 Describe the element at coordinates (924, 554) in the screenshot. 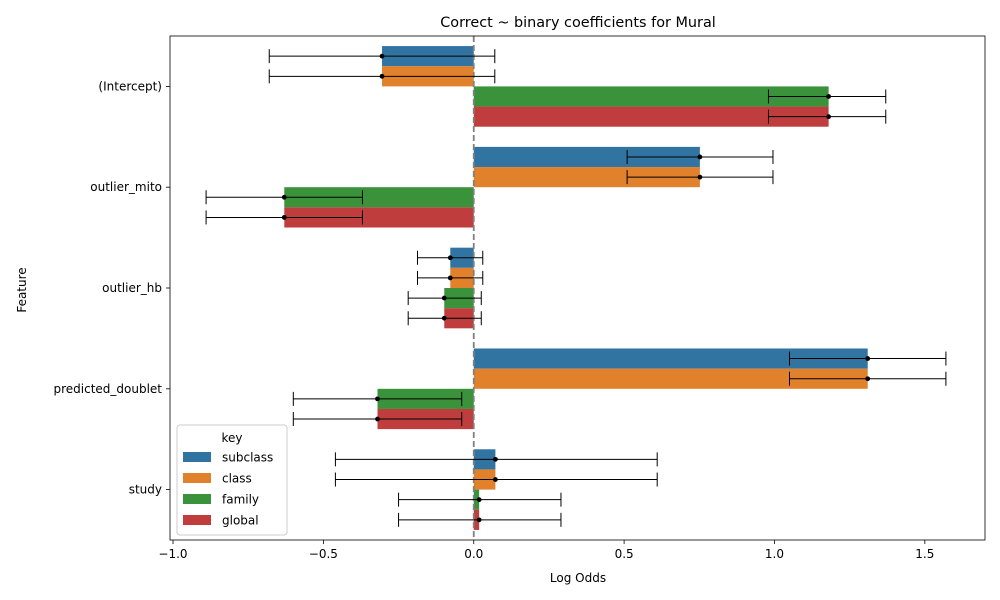

I see `x-tick-label: 1.5` at that location.